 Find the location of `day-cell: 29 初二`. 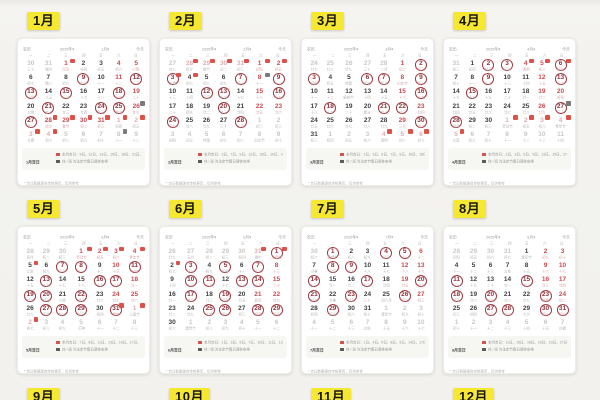

day-cell: 29 初二 is located at coordinates (46, 255).